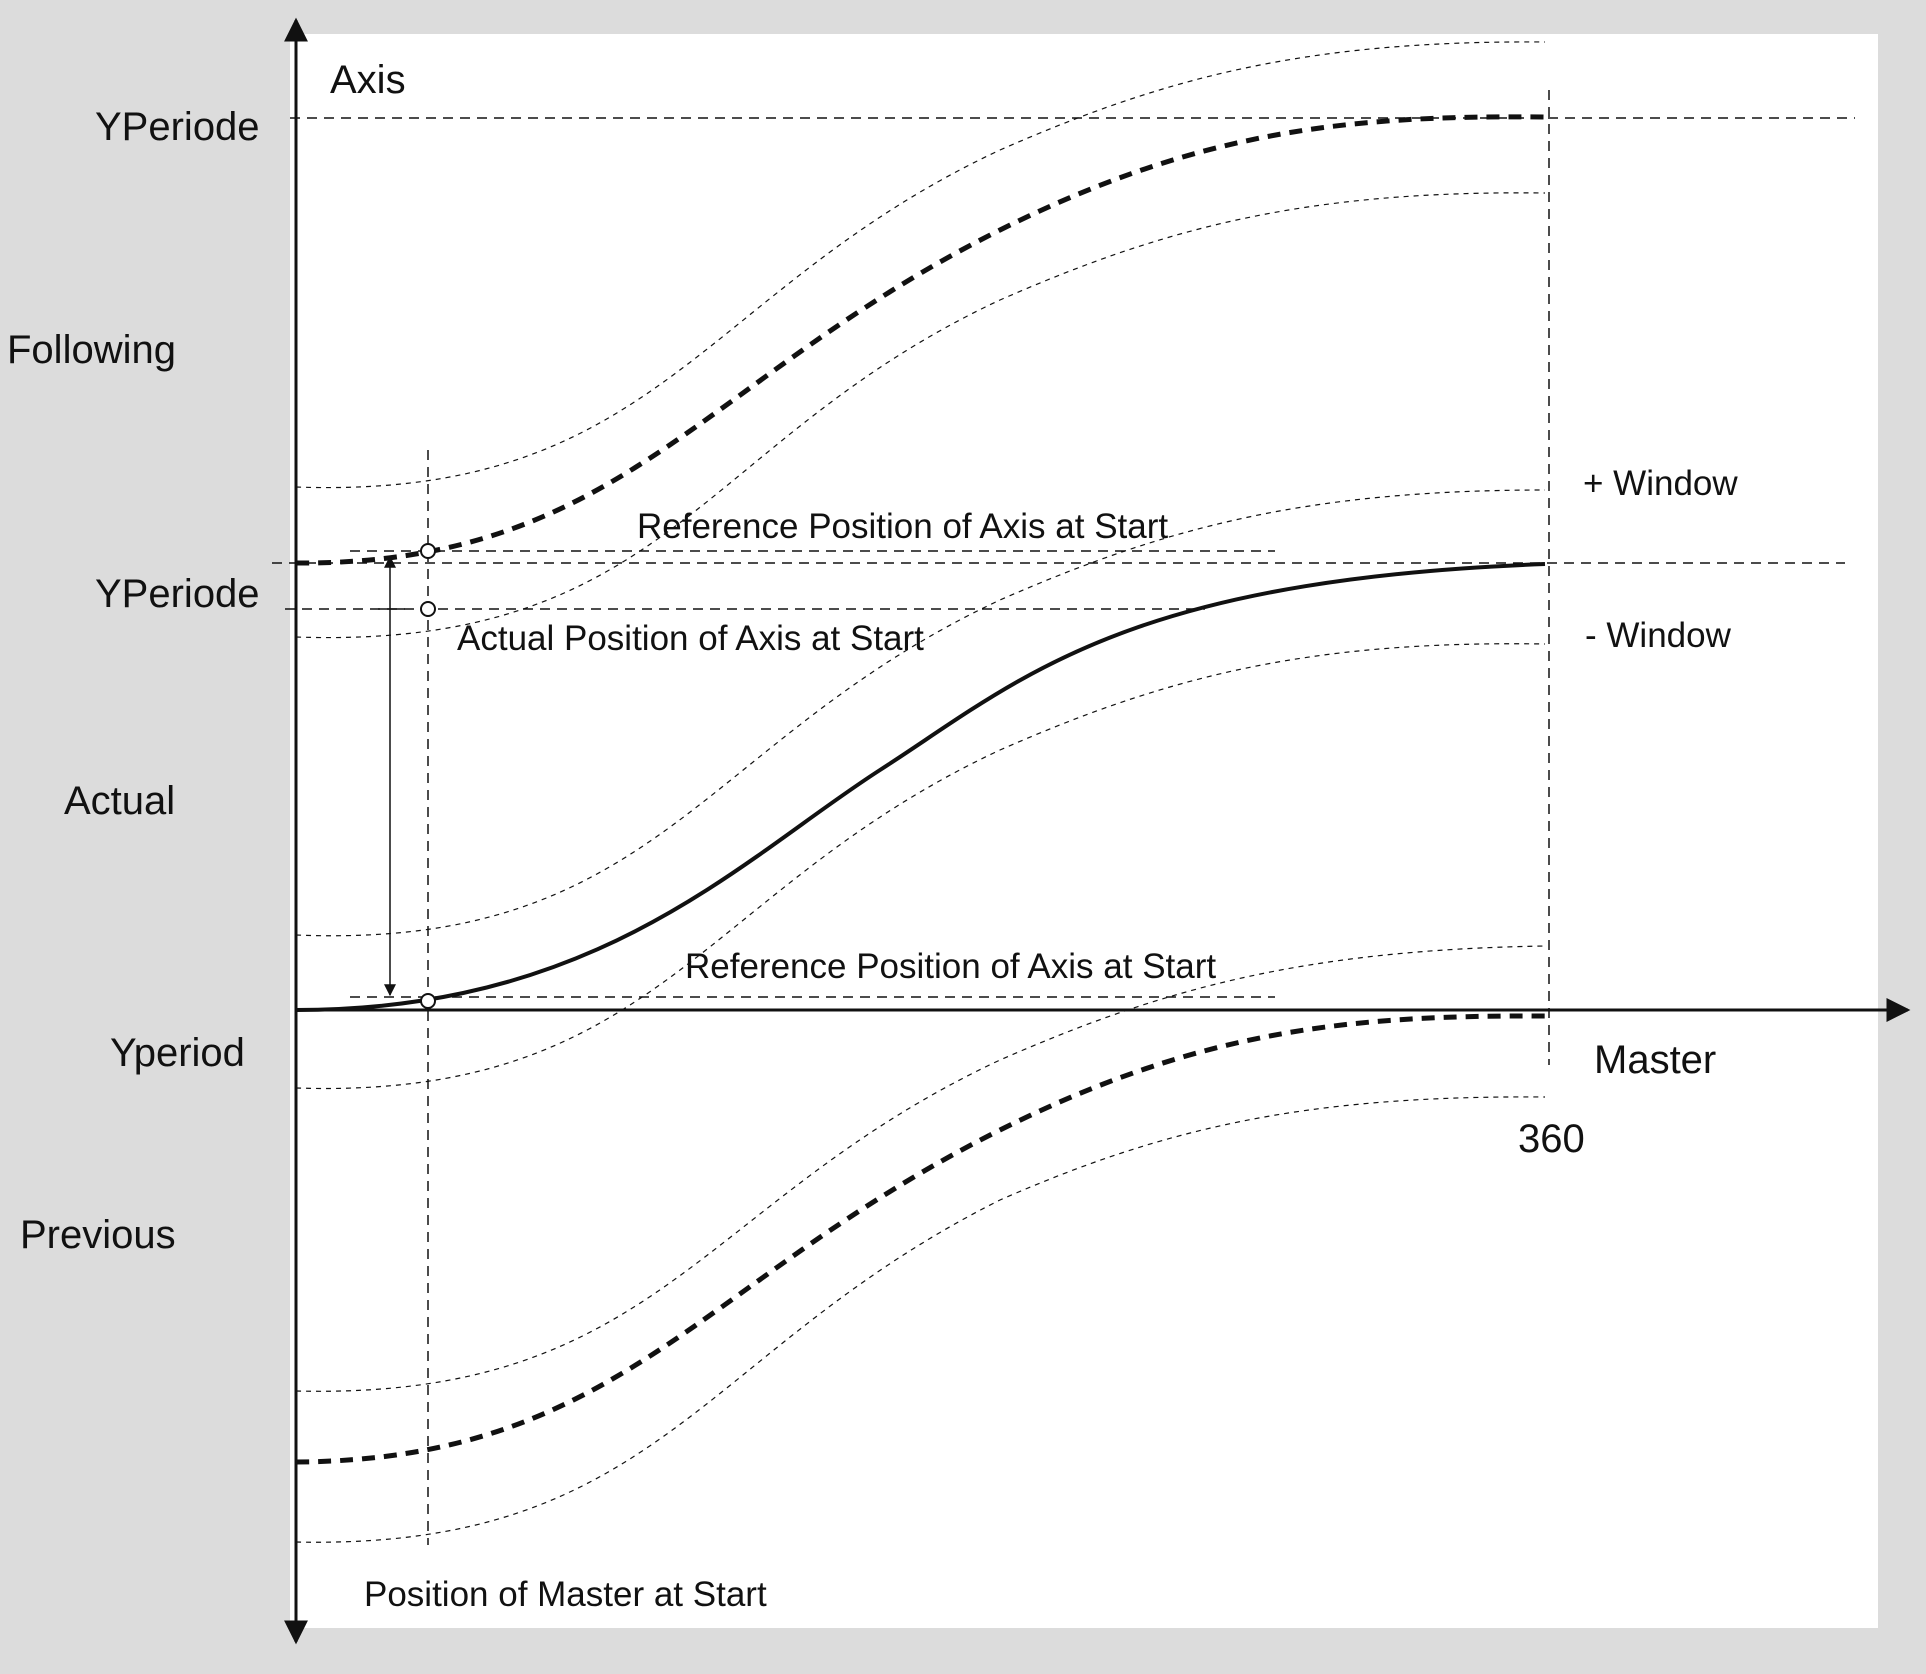 Image resolution: width=1926 pixels, height=1674 pixels. What do you see at coordinates (428, 551) in the screenshot?
I see `ref-start-top-point` at bounding box center [428, 551].